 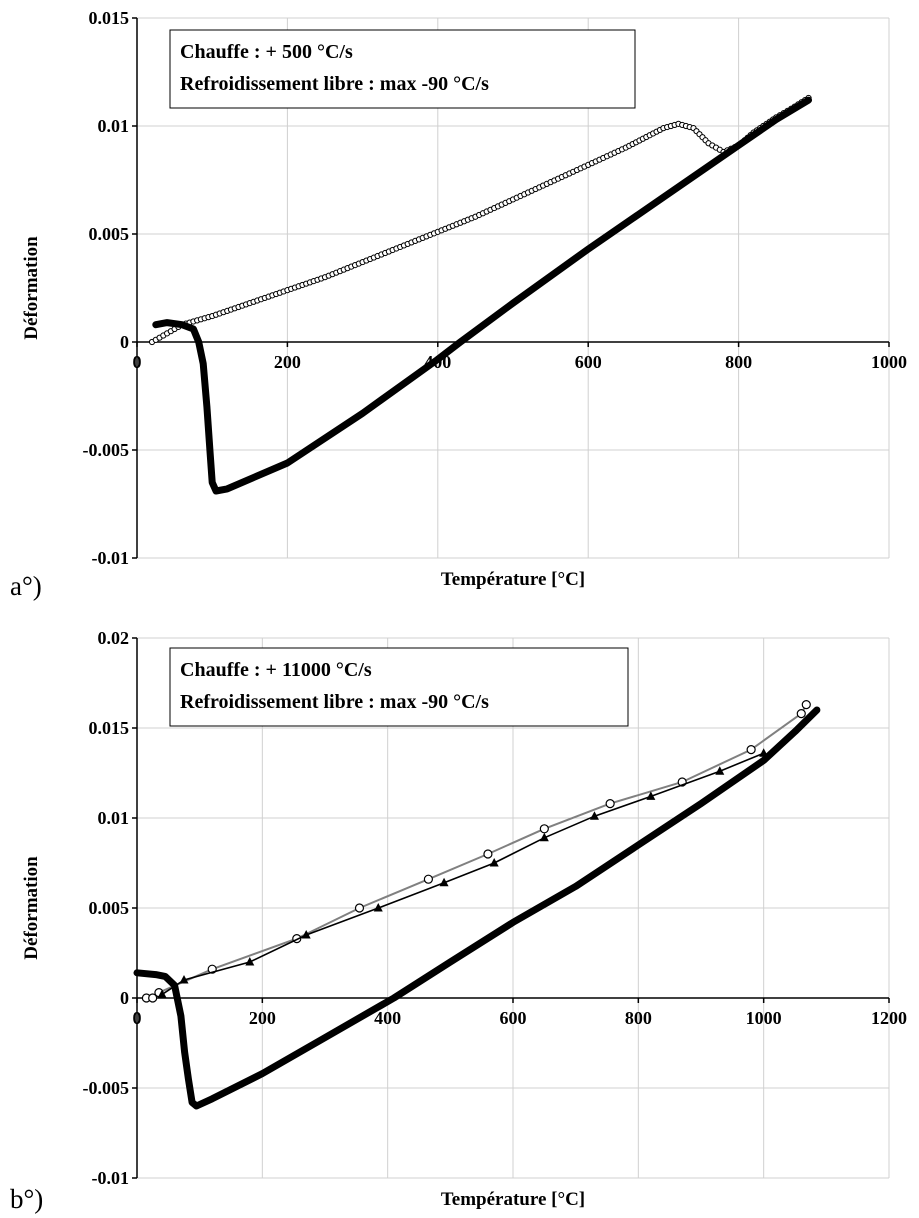 What do you see at coordinates (26, 586) in the screenshot?
I see `panel-label: a°)` at bounding box center [26, 586].